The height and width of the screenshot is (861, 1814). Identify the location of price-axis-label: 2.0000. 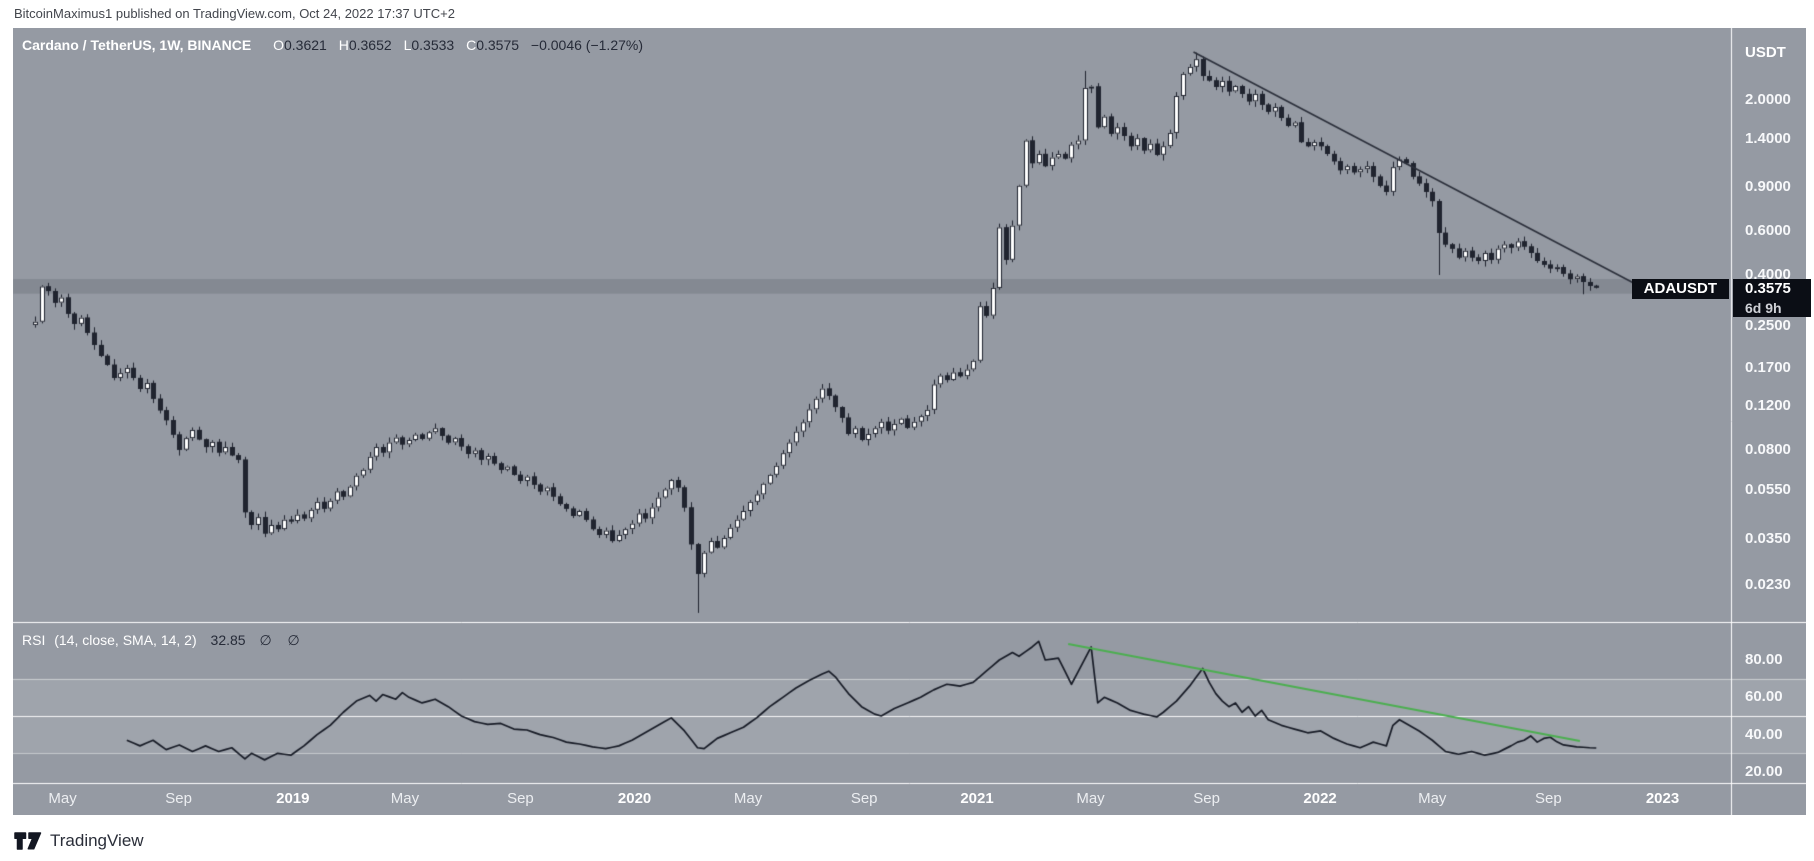
(1768, 100).